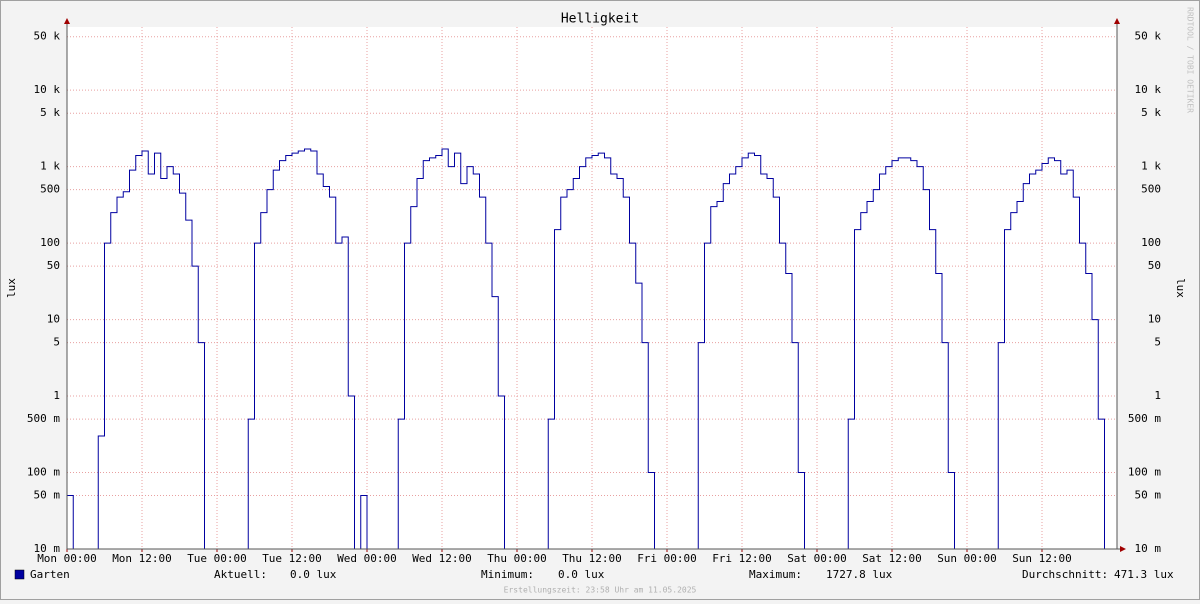 Image resolution: width=1200 pixels, height=604 pixels. What do you see at coordinates (967, 558) in the screenshot?
I see `x-tick-label: Sun 00:00` at bounding box center [967, 558].